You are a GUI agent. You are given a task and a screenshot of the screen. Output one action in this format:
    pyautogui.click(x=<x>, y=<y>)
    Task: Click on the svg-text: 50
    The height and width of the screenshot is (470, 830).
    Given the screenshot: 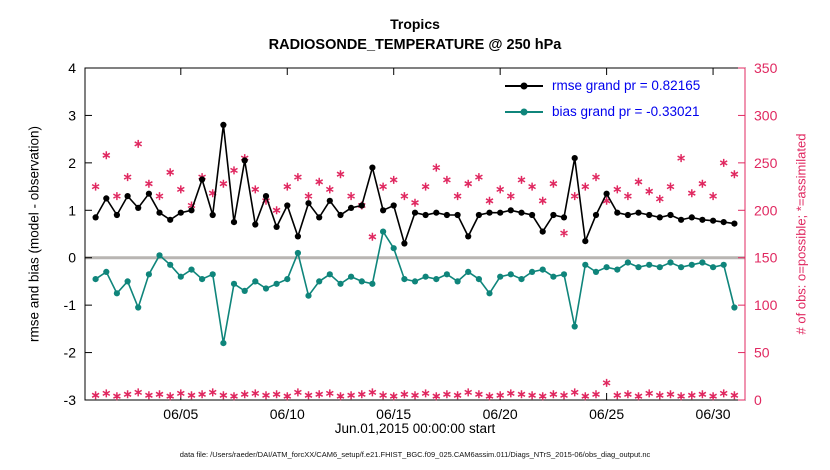 What is the action you would take?
    pyautogui.click(x=762, y=353)
    